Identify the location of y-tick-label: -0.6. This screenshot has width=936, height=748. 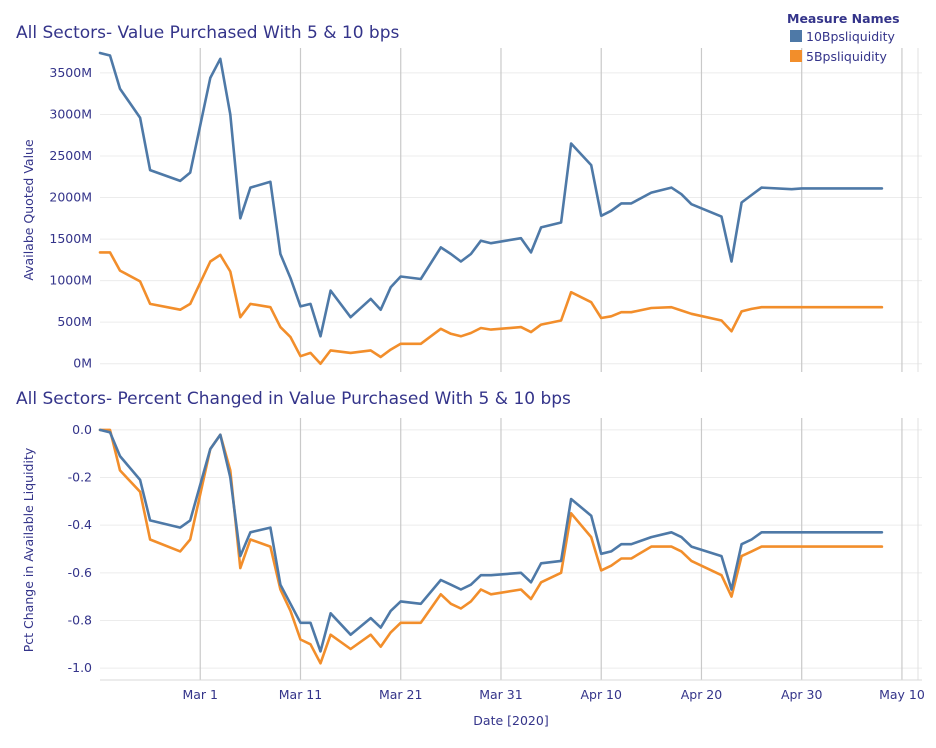
(80, 572).